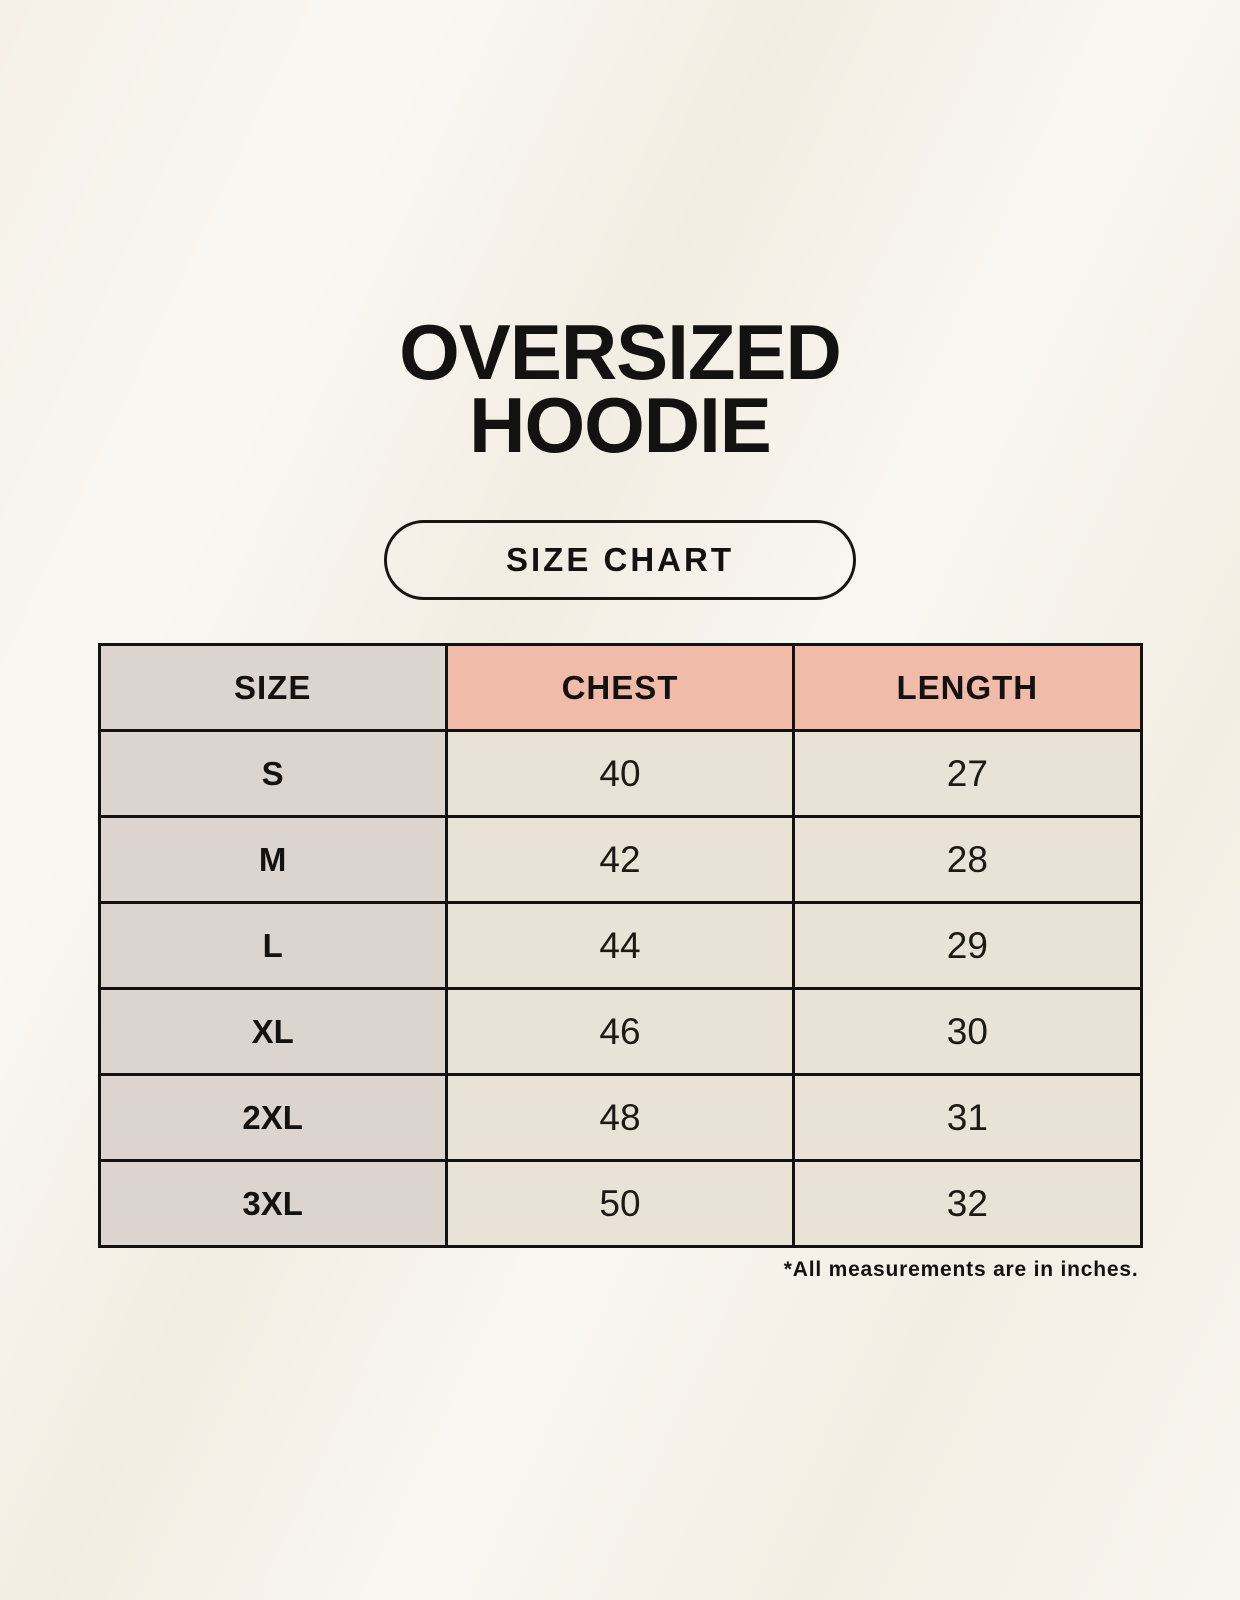 The image size is (1240, 1600). I want to click on size-row-m: M 42 28, so click(620, 860).